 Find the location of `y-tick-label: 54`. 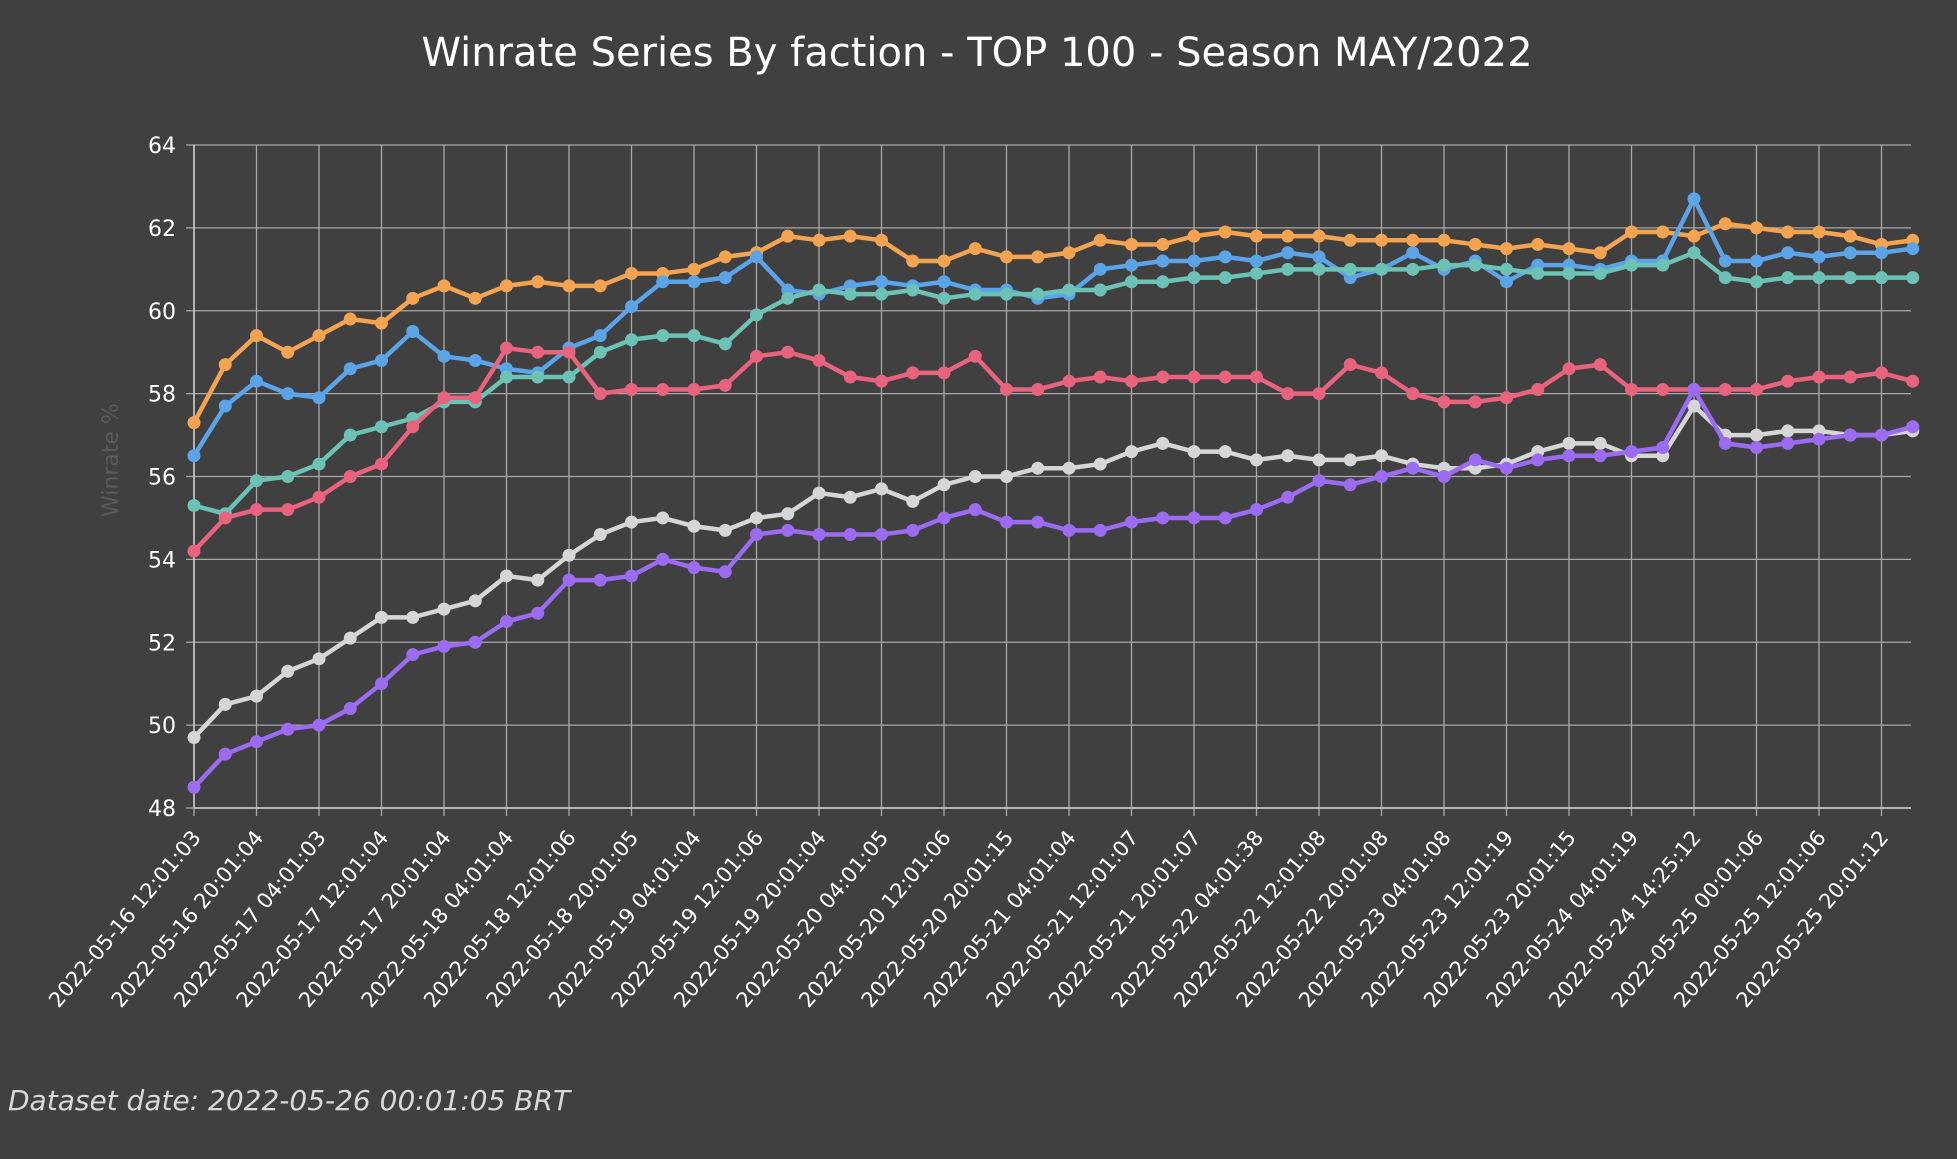

y-tick-label: 54 is located at coordinates (162, 560).